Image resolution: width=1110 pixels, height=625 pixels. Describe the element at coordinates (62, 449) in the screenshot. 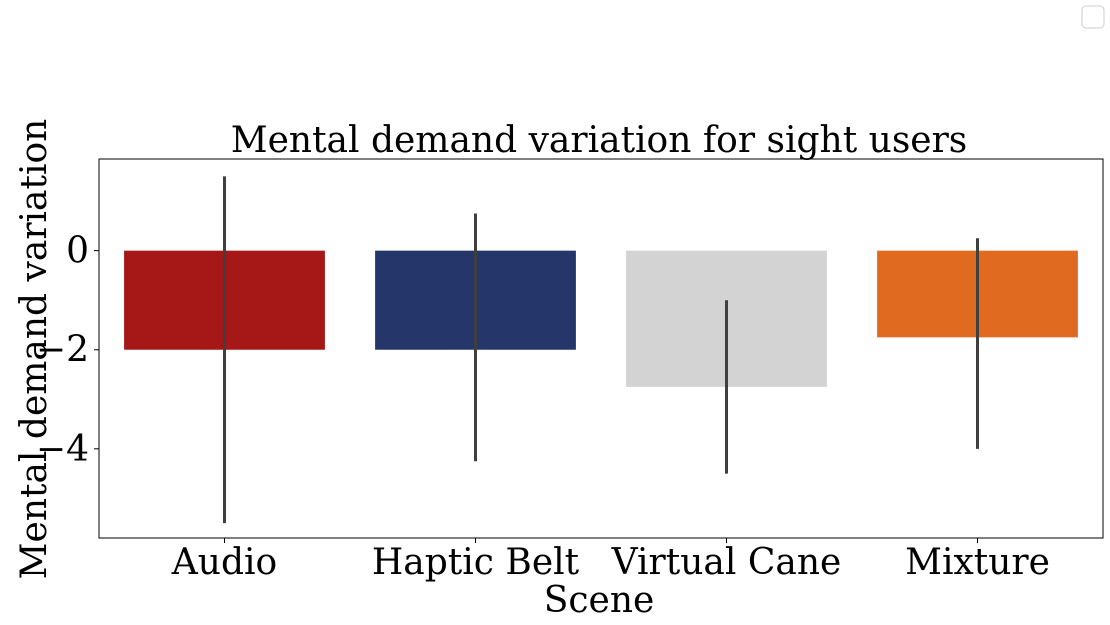

I see `y-tick-label: −4` at that location.